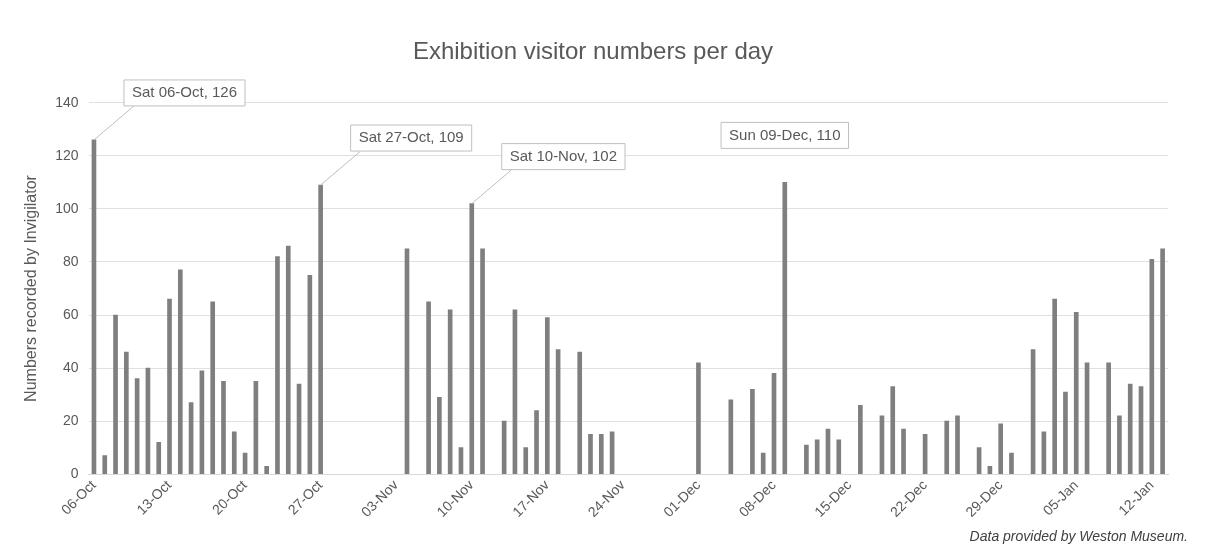  Describe the element at coordinates (411, 137) in the screenshot. I see `annotation: Sat 27-Oct, 109` at that location.